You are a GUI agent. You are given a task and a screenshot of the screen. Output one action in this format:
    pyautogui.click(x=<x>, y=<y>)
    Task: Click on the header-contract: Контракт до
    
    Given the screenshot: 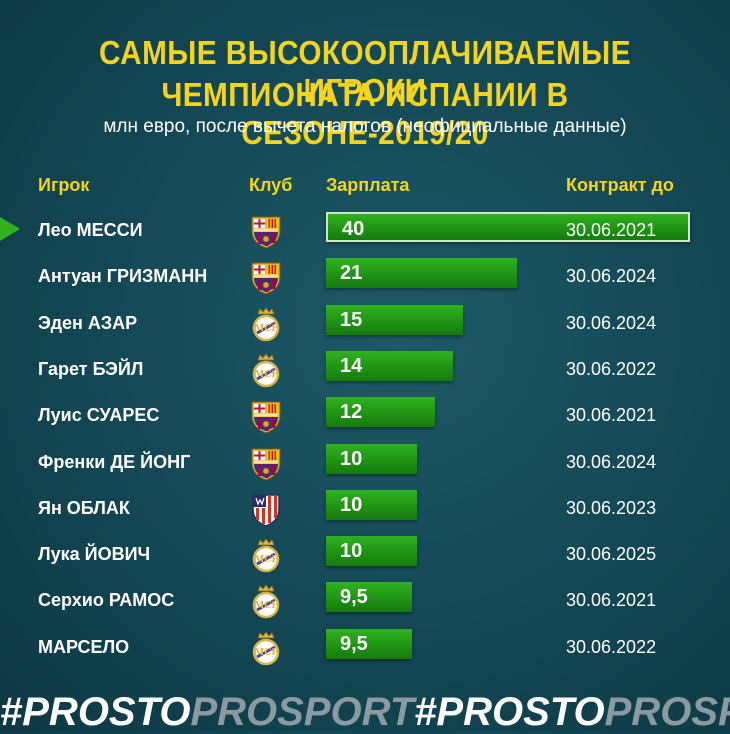 What is the action you would take?
    pyautogui.click(x=620, y=185)
    